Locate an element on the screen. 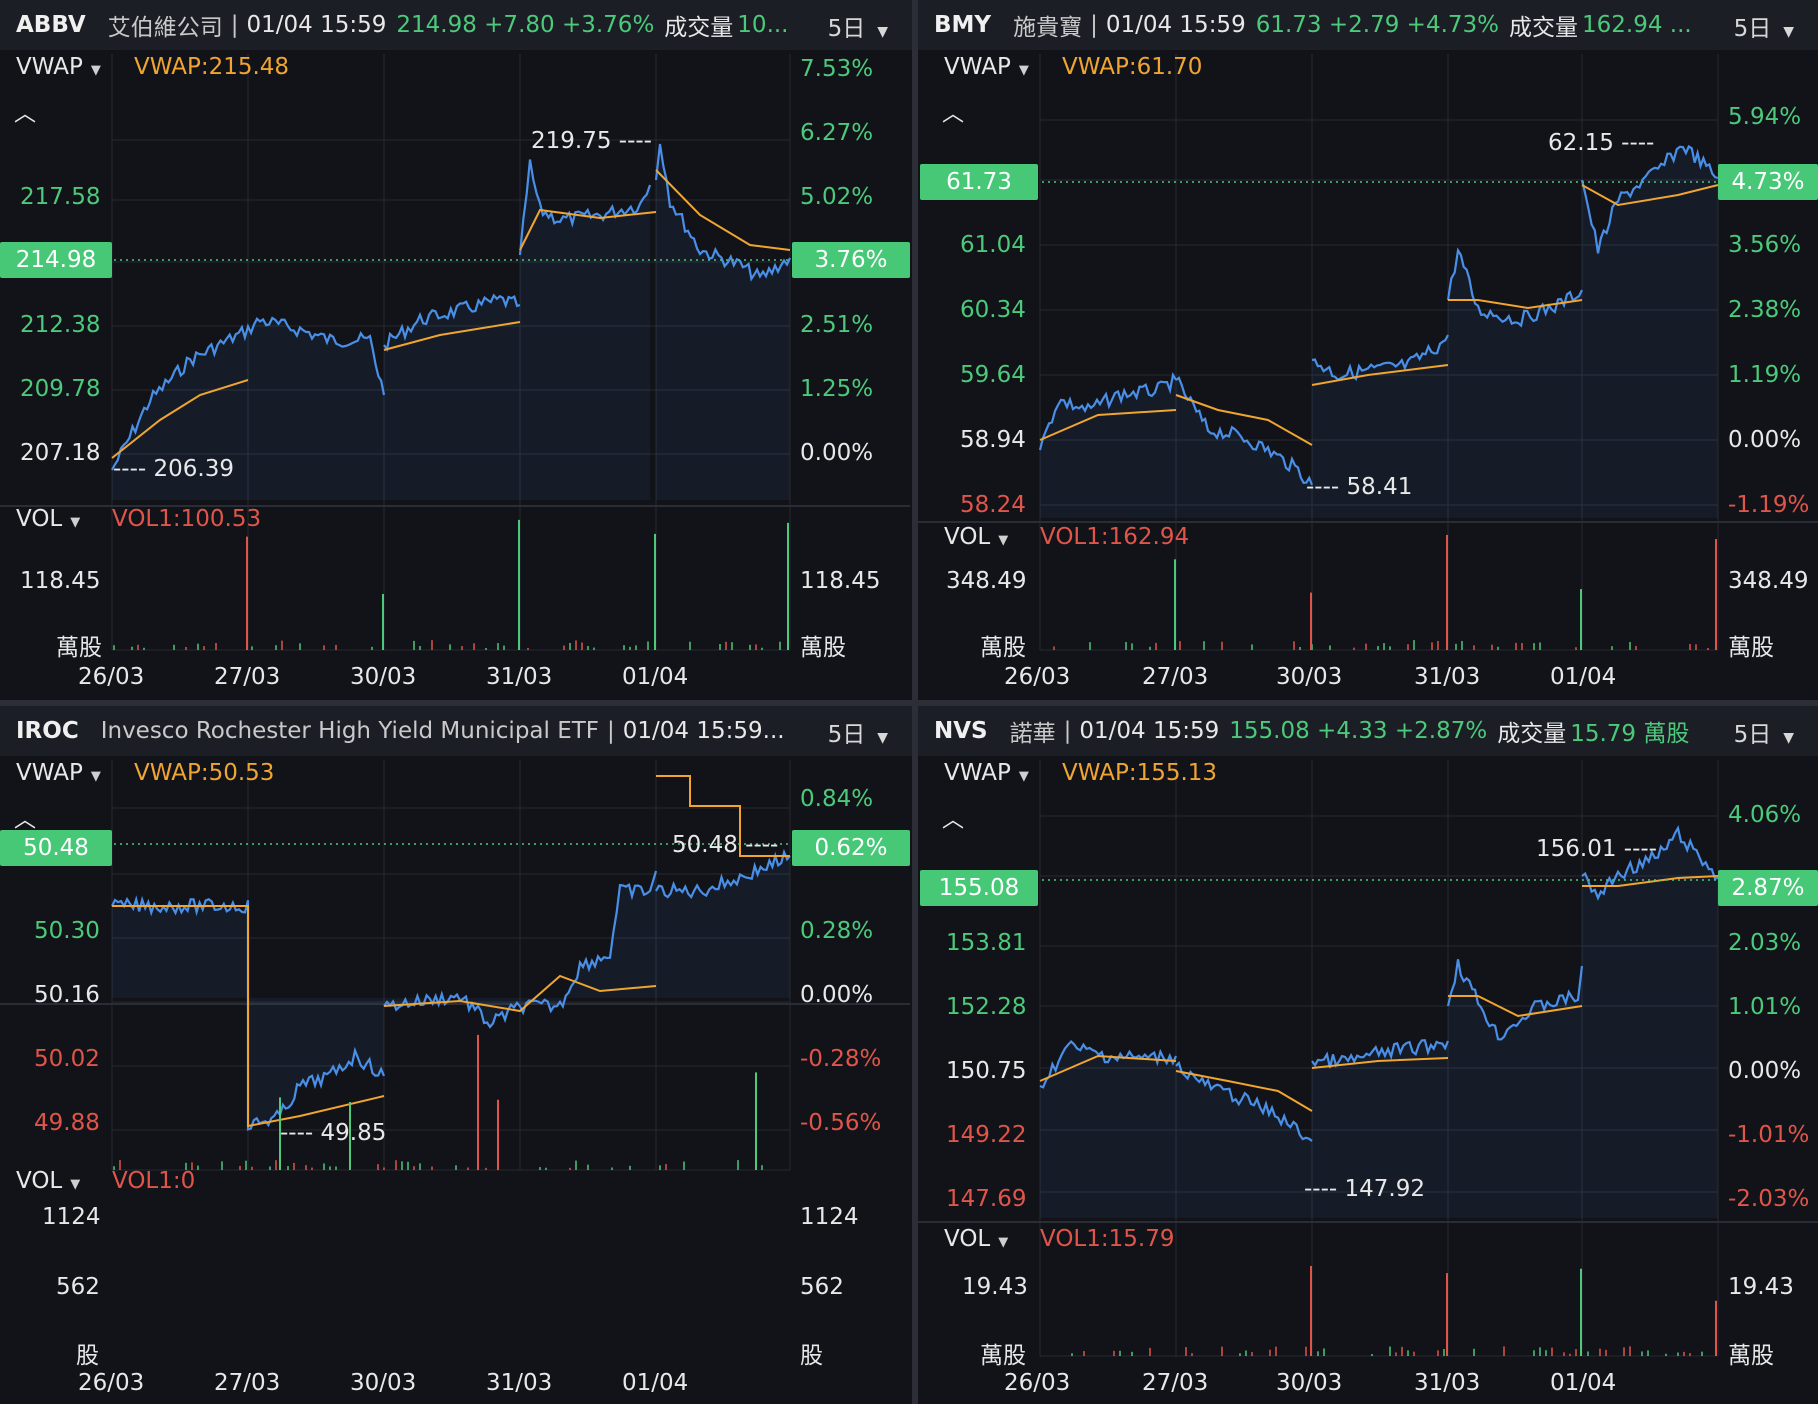  bmy-company-name: 施貴寶 is located at coordinates (1048, 28).